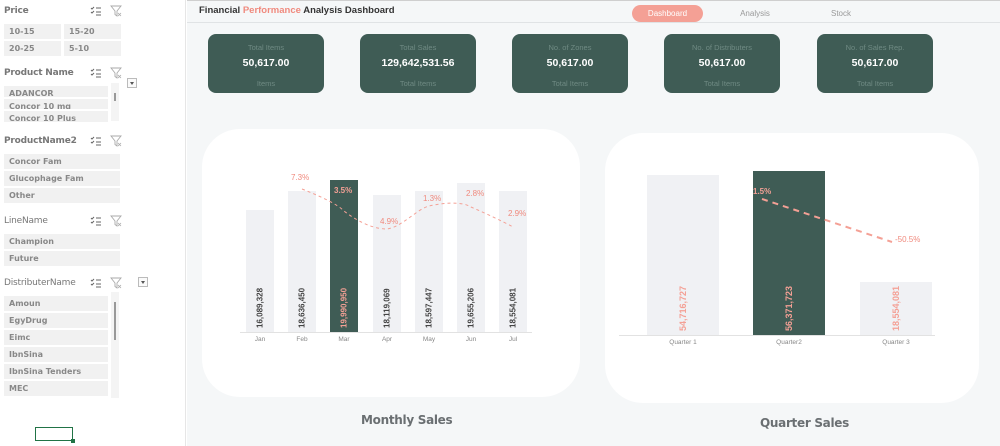 The height and width of the screenshot is (446, 1000). What do you see at coordinates (683, 342) in the screenshot?
I see `x-label: Quarter 1` at bounding box center [683, 342].